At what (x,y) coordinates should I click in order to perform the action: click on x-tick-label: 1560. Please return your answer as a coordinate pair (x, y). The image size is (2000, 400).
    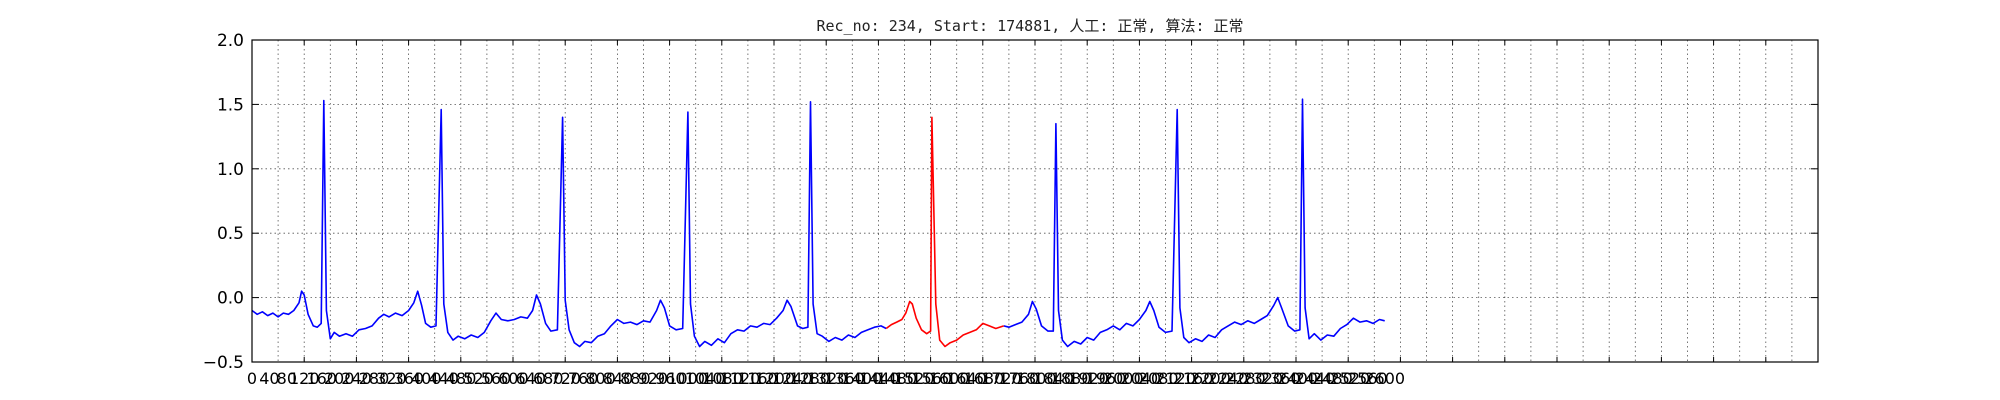
    Looking at the image, I should click on (931, 378).